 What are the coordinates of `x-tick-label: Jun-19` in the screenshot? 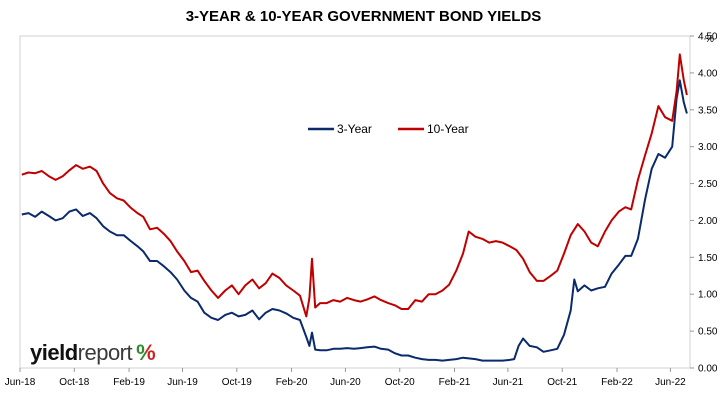 It's located at (182, 382).